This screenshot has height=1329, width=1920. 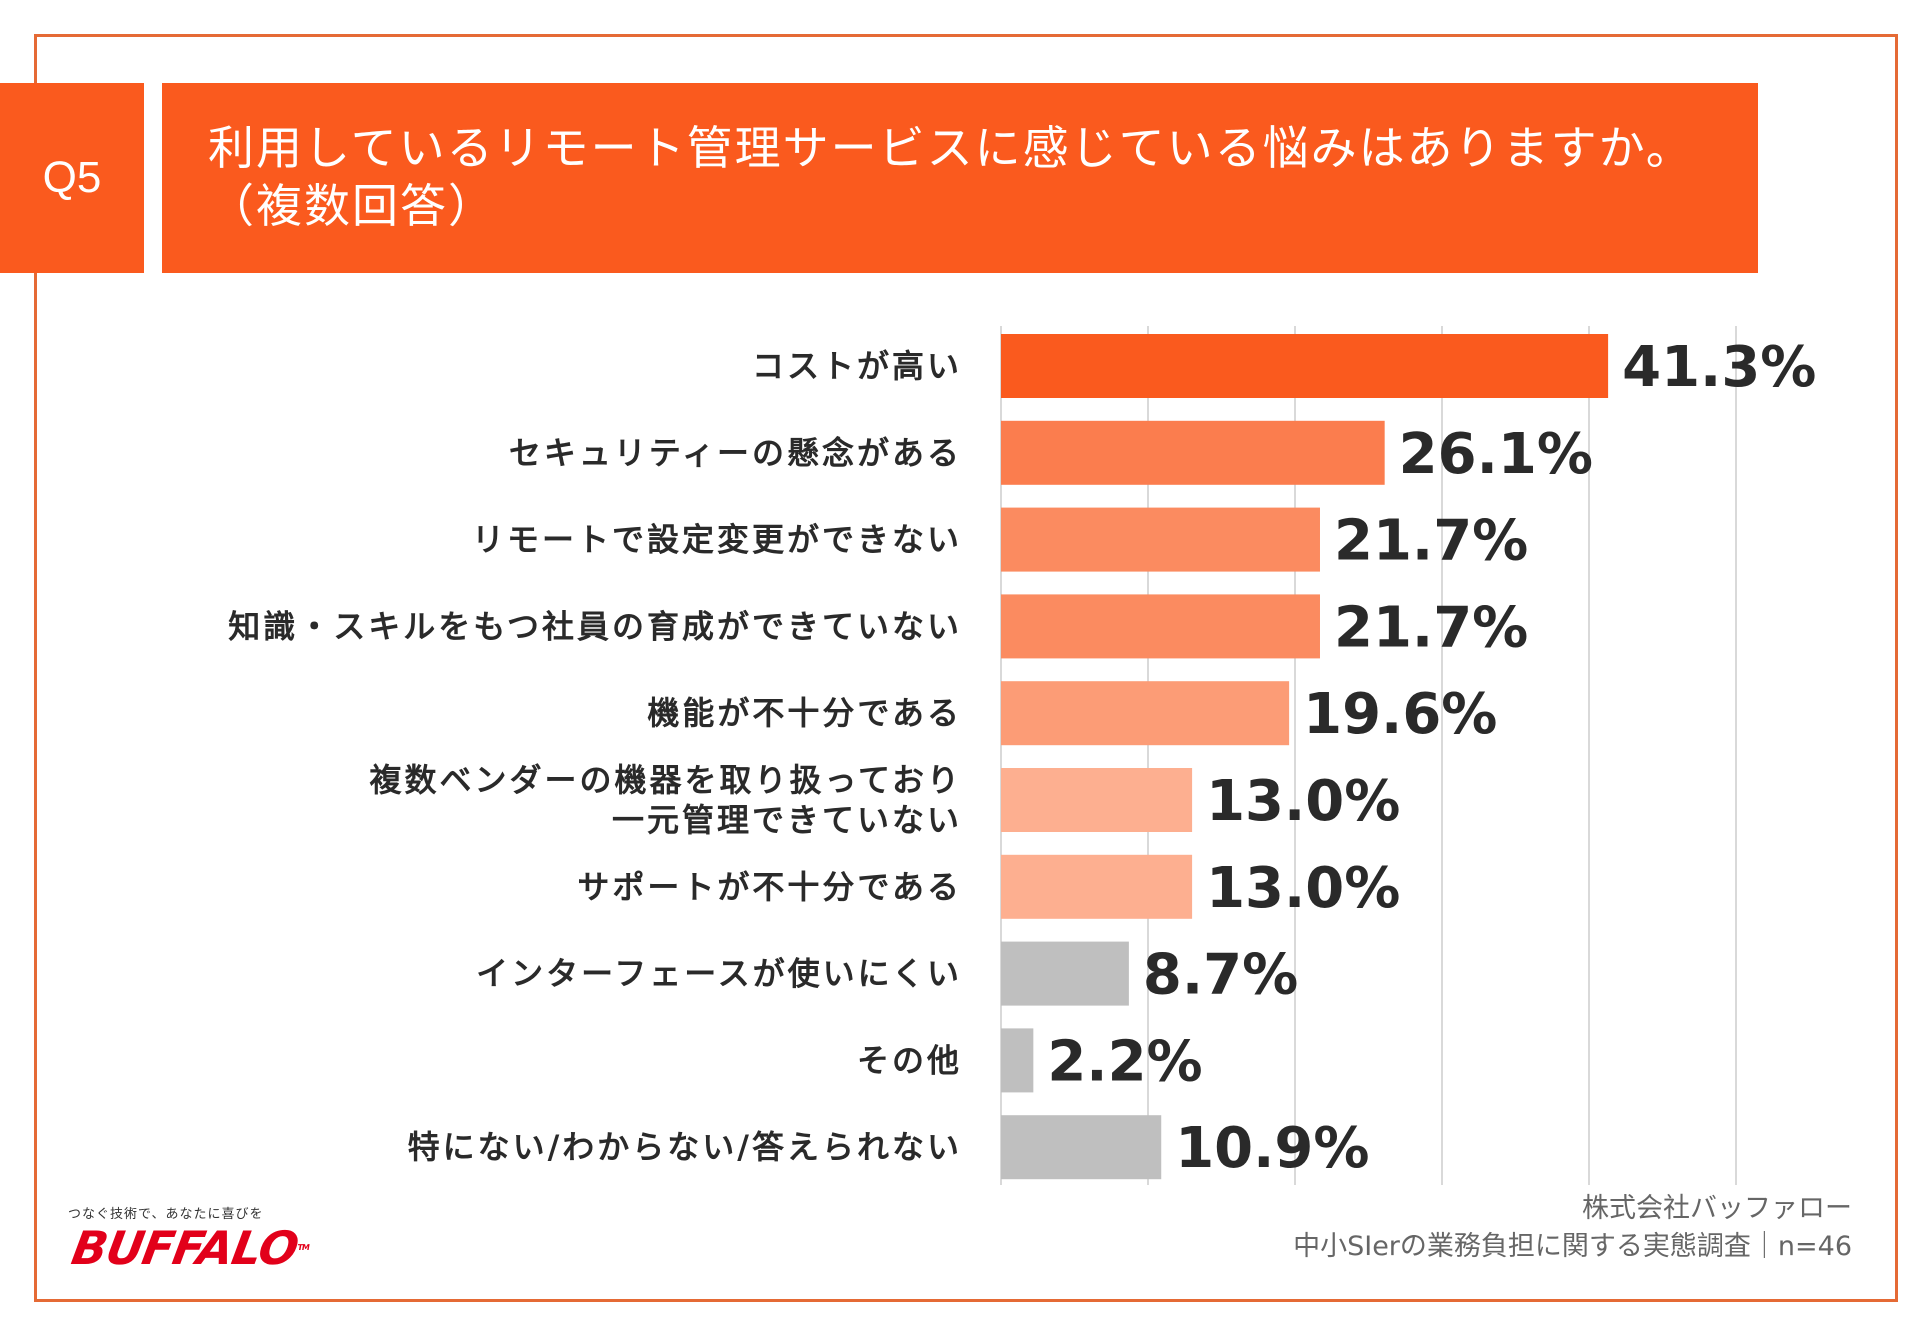 I want to click on value-label-7: 13.0%, so click(x=1303, y=888).